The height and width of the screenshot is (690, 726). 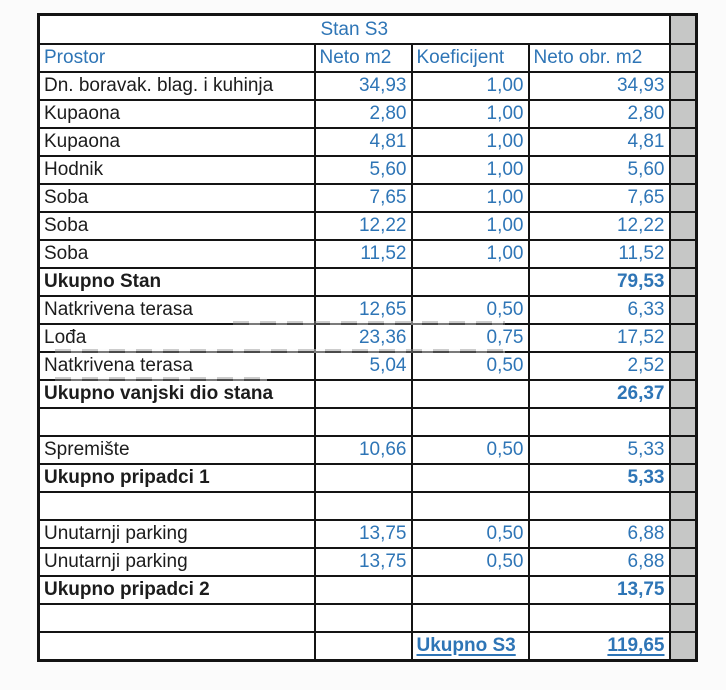 I want to click on table-row: Lođa 23,36 0,75 17,52, so click(x=367, y=338).